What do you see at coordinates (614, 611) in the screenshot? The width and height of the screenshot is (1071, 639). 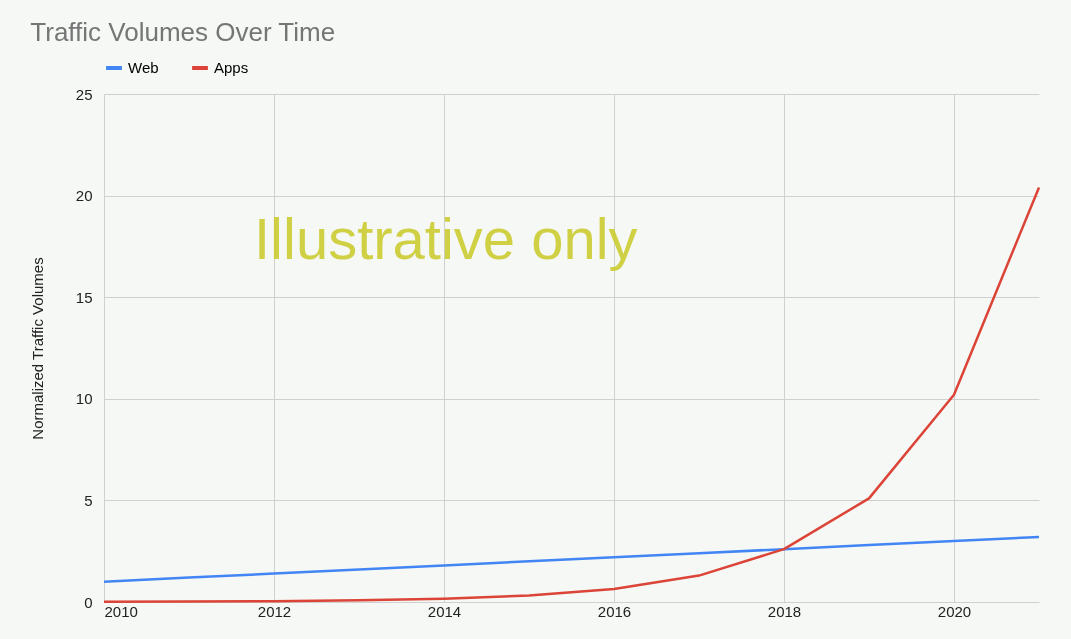 I see `x-tick-label: 2016` at bounding box center [614, 611].